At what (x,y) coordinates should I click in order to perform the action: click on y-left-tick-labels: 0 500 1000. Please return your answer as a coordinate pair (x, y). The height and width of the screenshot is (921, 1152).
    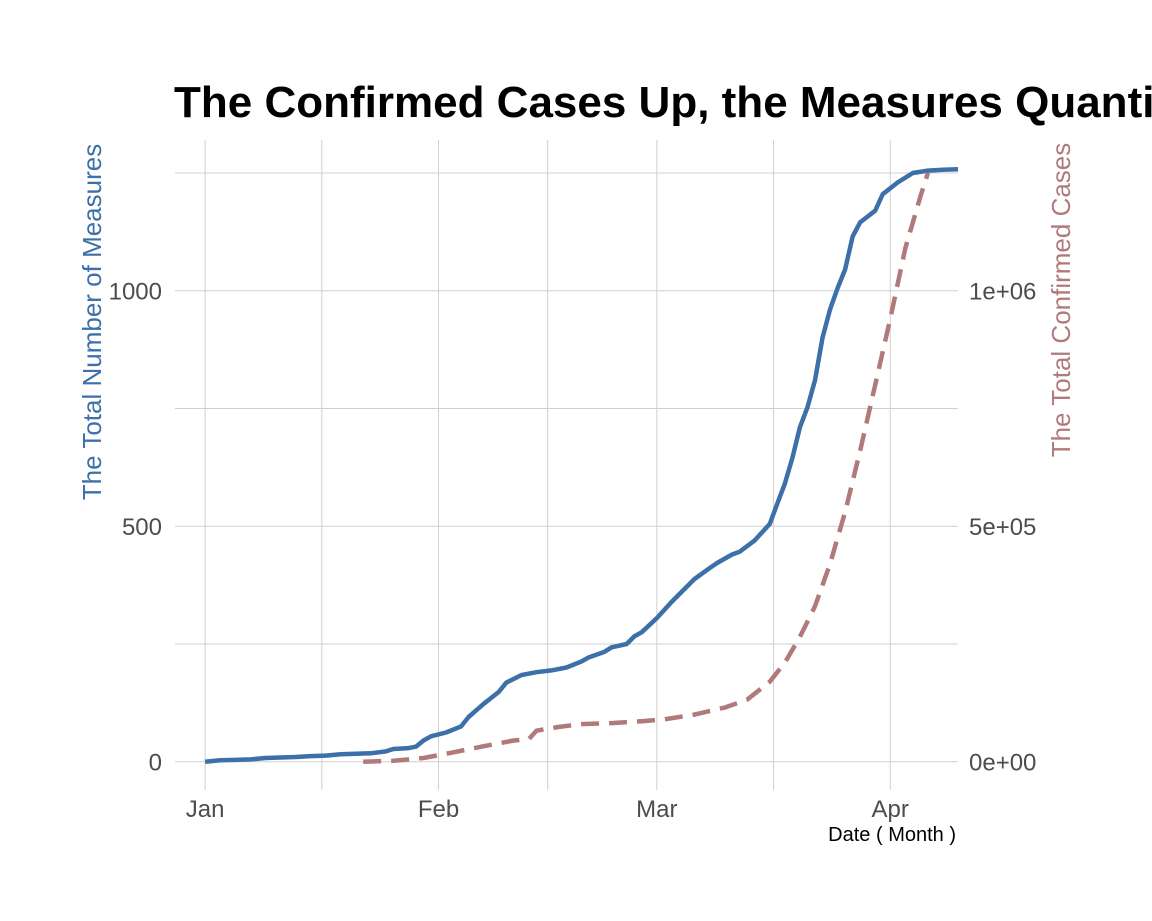
    Looking at the image, I should click on (135, 528).